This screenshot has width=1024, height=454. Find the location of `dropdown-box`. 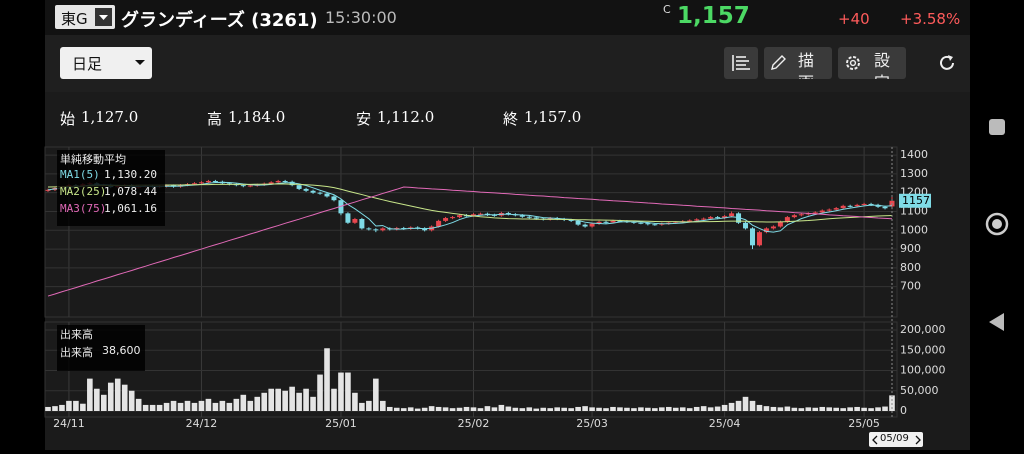

dropdown-box is located at coordinates (103, 17).